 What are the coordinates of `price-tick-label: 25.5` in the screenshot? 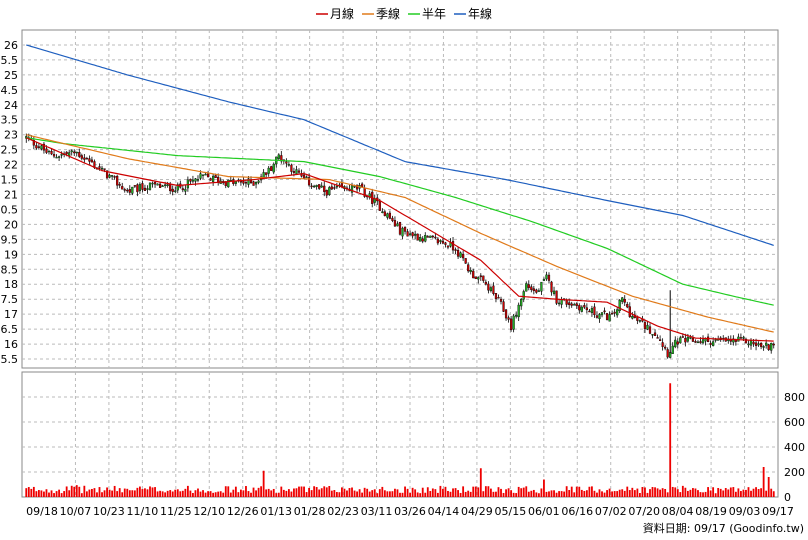 It's located at (9, 60).